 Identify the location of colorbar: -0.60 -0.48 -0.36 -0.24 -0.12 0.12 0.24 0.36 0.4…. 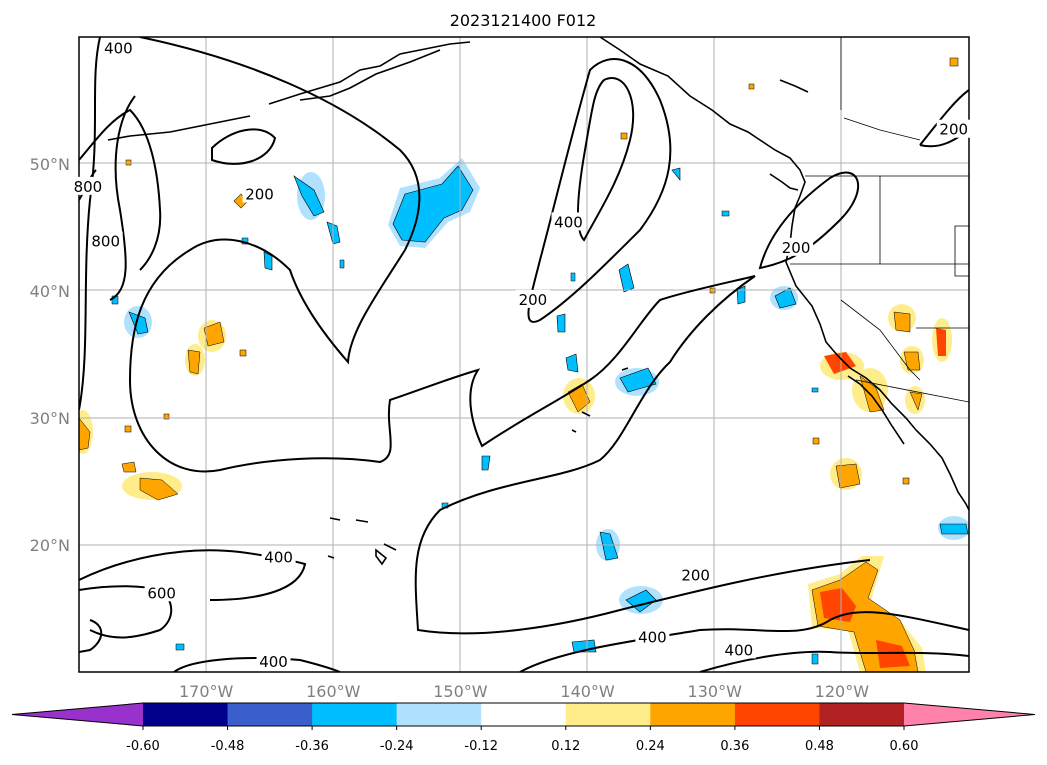
(523, 728).